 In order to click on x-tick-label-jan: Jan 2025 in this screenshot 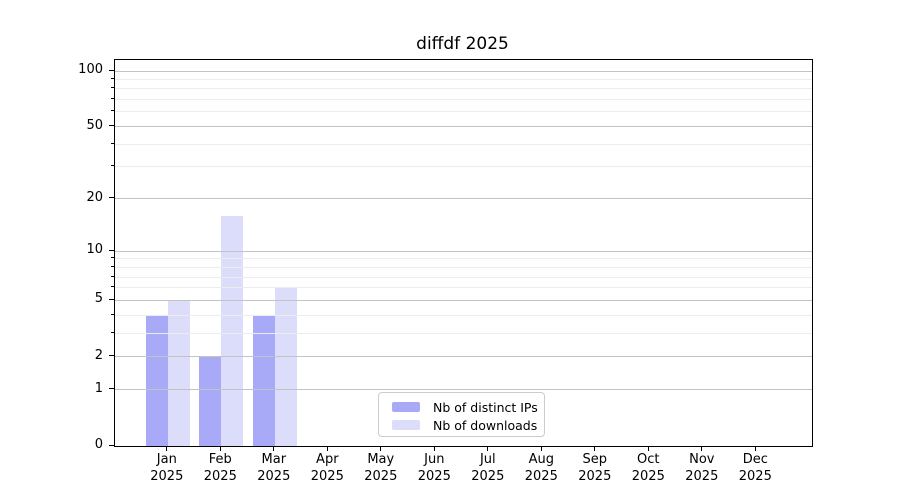, I will do `click(167, 468)`.